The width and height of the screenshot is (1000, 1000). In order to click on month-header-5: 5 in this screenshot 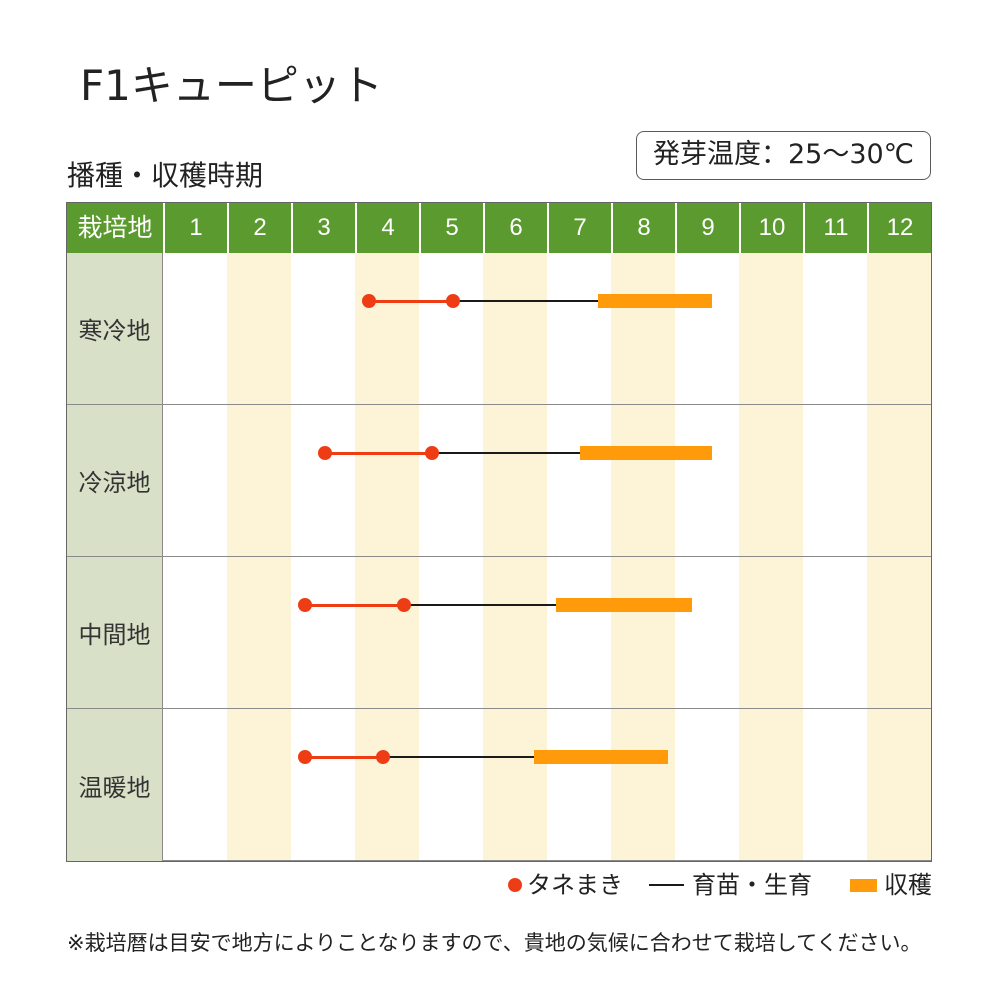, I will do `click(451, 228)`.